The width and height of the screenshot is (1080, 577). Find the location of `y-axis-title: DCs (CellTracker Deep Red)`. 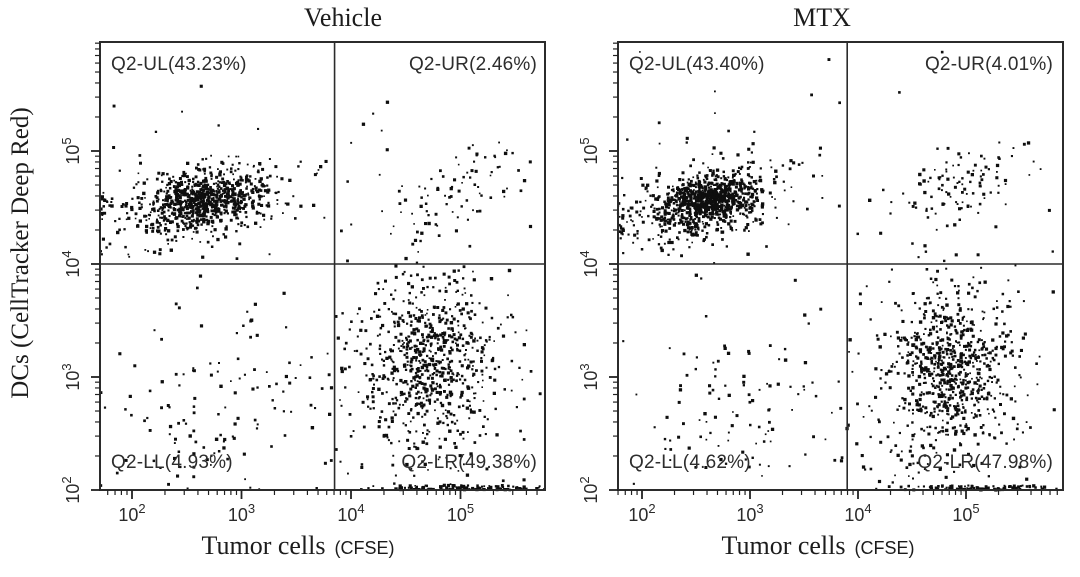

y-axis-title: DCs (CellTracker Deep Red) is located at coordinates (20, 253).